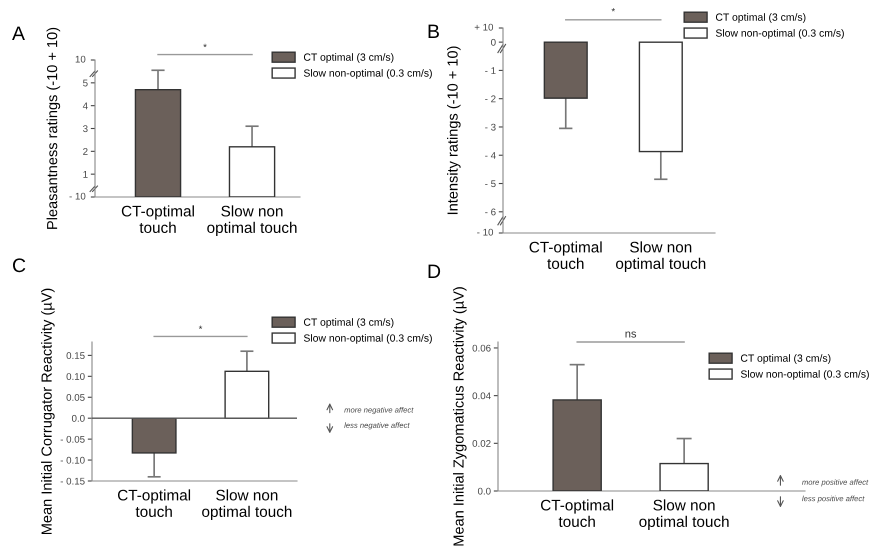 Image resolution: width=874 pixels, height=556 pixels. Describe the element at coordinates (454, 130) in the screenshot. I see `y-axis-title: Intensity ratings (-10 + 10)` at that location.